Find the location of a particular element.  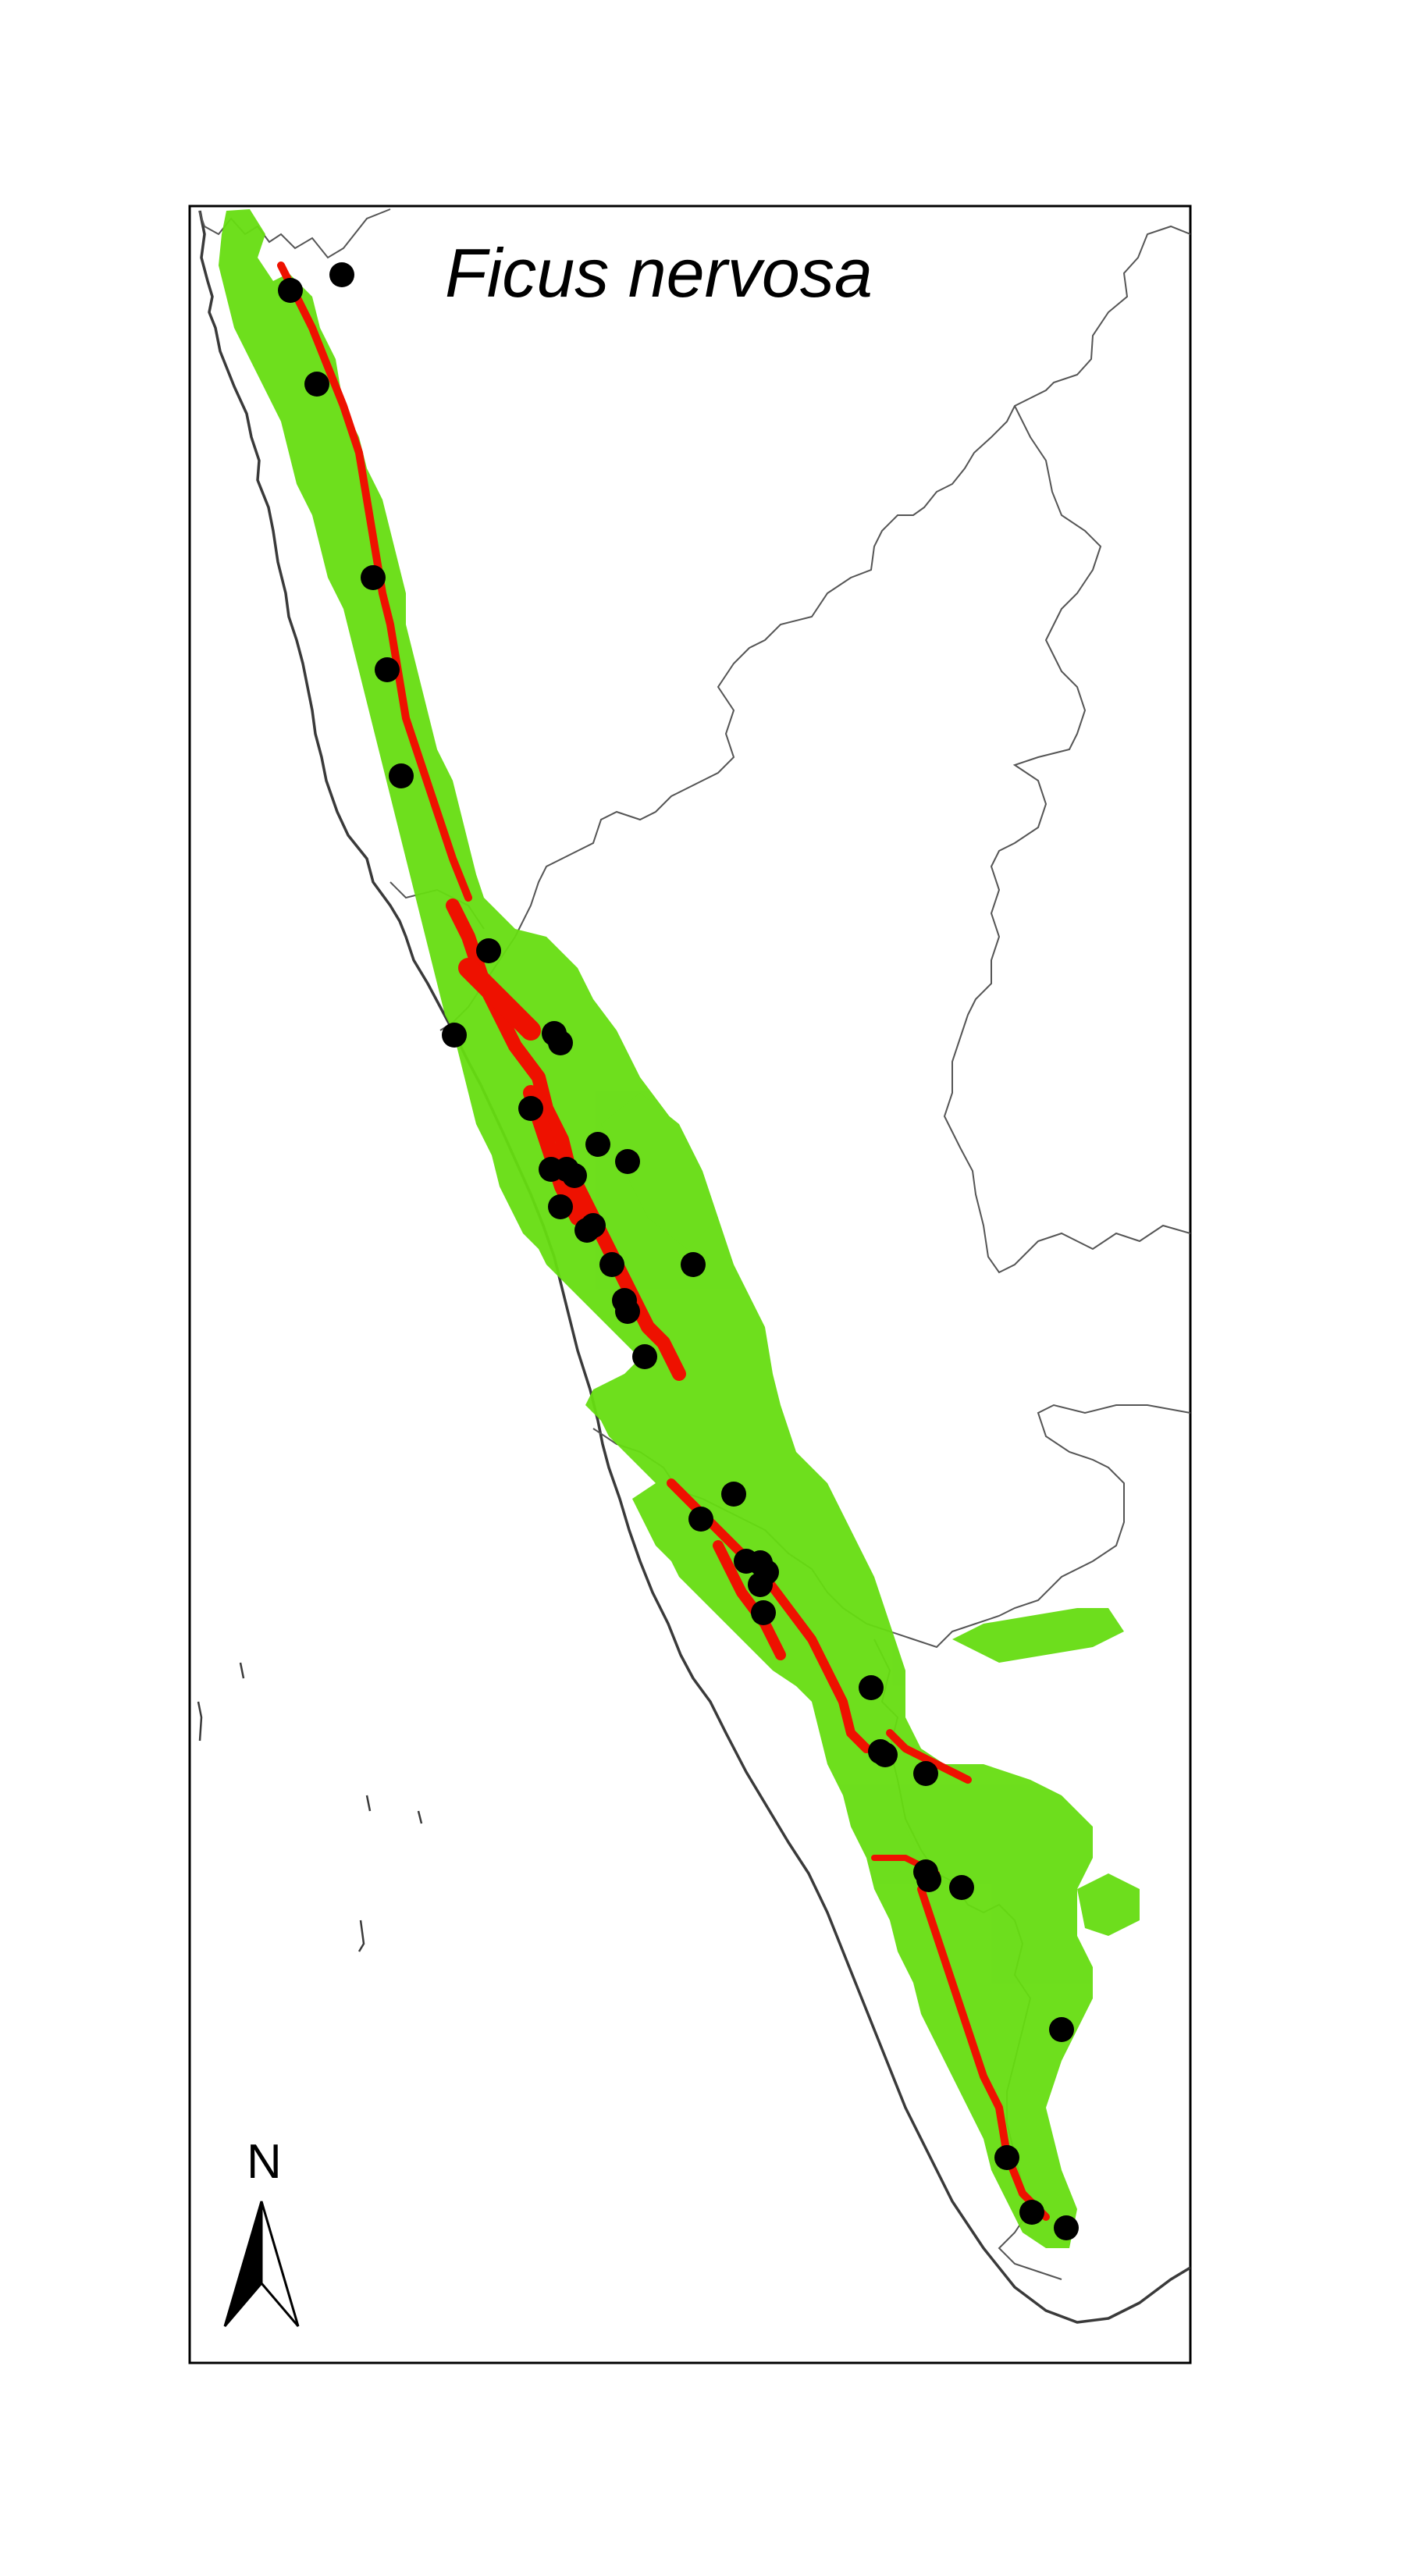

north-arrow-icon: N is located at coordinates (261, 2231).